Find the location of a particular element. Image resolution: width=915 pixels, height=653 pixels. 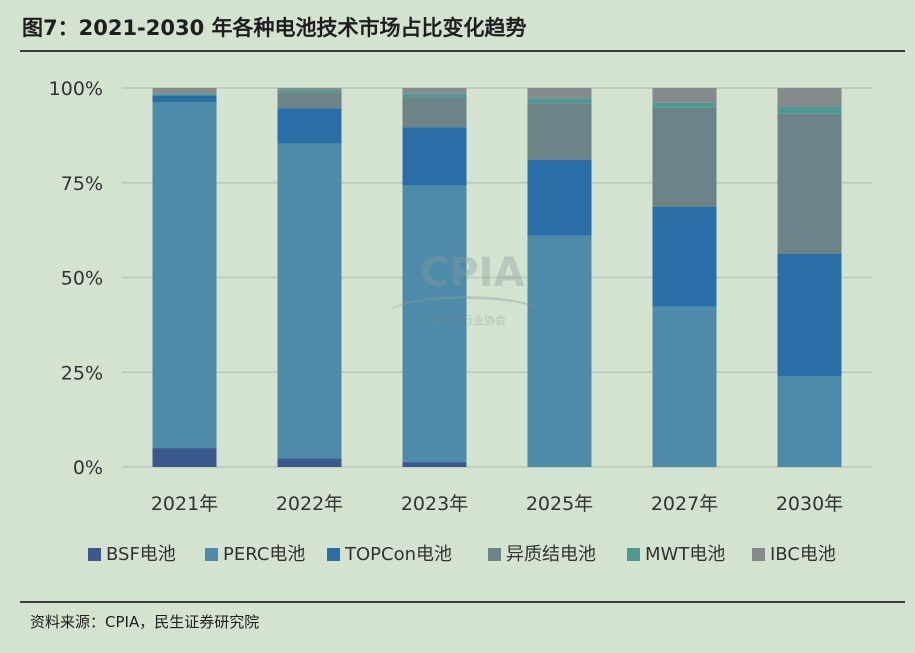

x-tick-label: 2022年 is located at coordinates (309, 504).